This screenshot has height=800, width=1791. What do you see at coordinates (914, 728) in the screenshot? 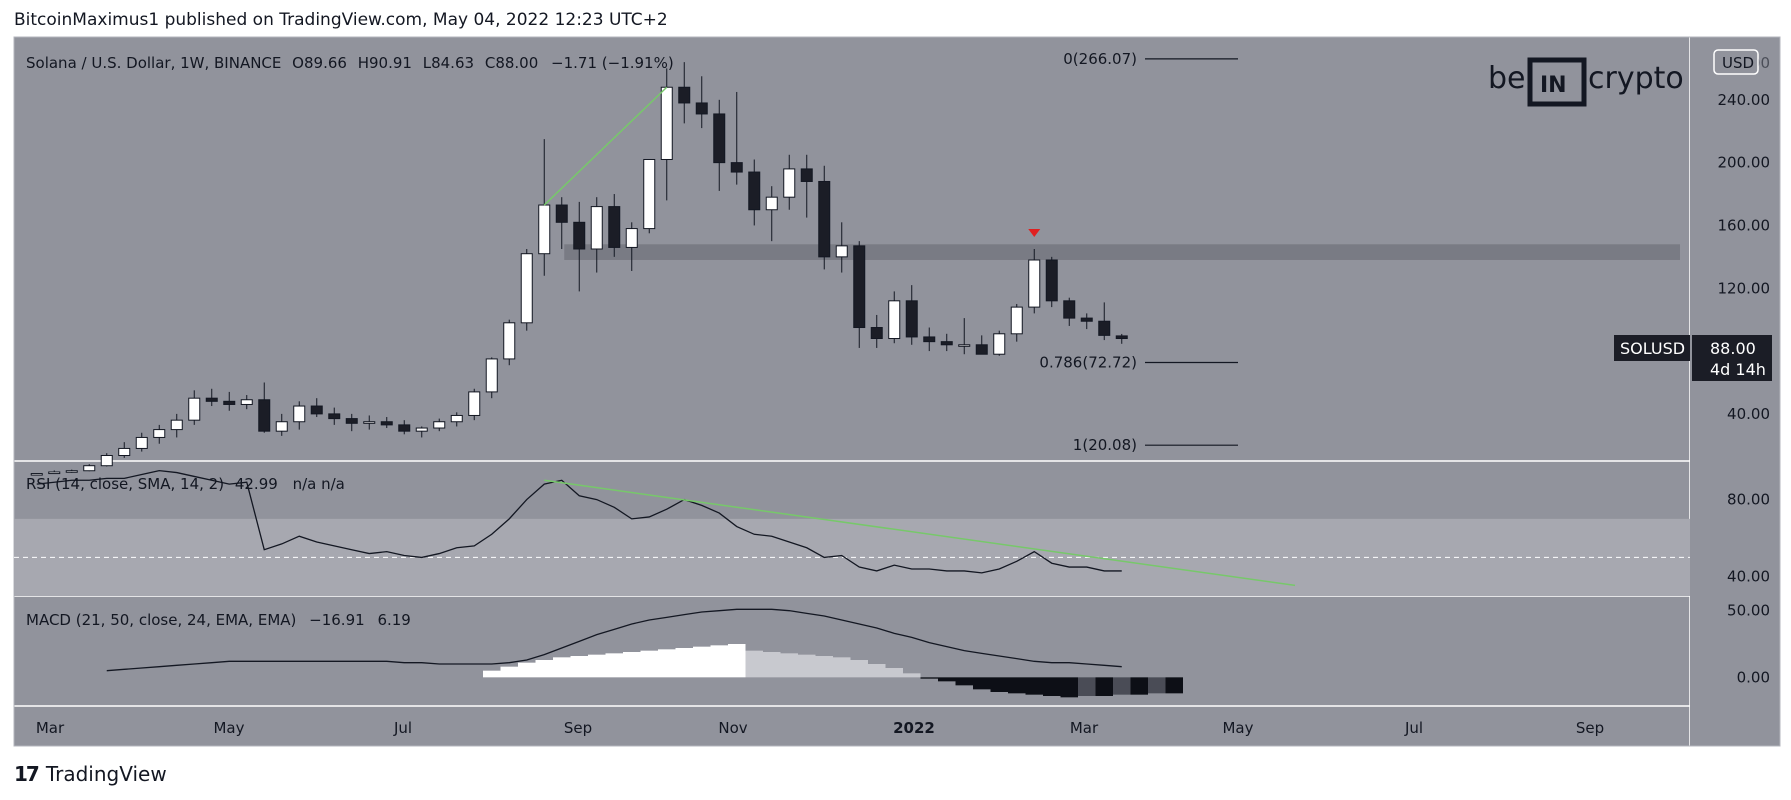
I see `time-axis-label: 2022` at bounding box center [914, 728].